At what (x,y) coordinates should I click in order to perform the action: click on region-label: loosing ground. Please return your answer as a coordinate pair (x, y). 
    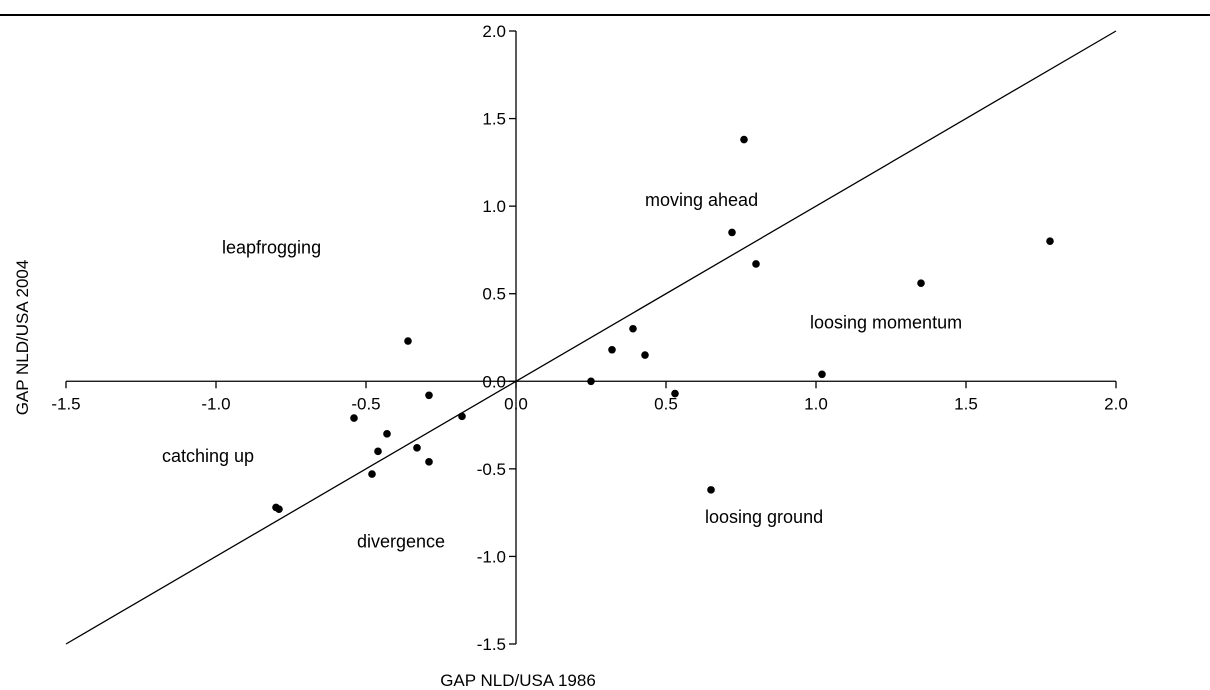
    Looking at the image, I should click on (764, 517).